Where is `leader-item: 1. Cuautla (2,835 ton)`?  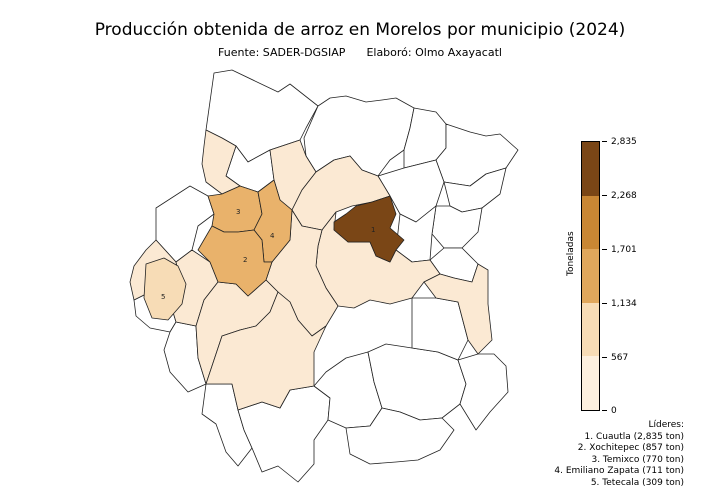
leader-item: 1. Cuautla (2,835 ton) is located at coordinates (634, 436).